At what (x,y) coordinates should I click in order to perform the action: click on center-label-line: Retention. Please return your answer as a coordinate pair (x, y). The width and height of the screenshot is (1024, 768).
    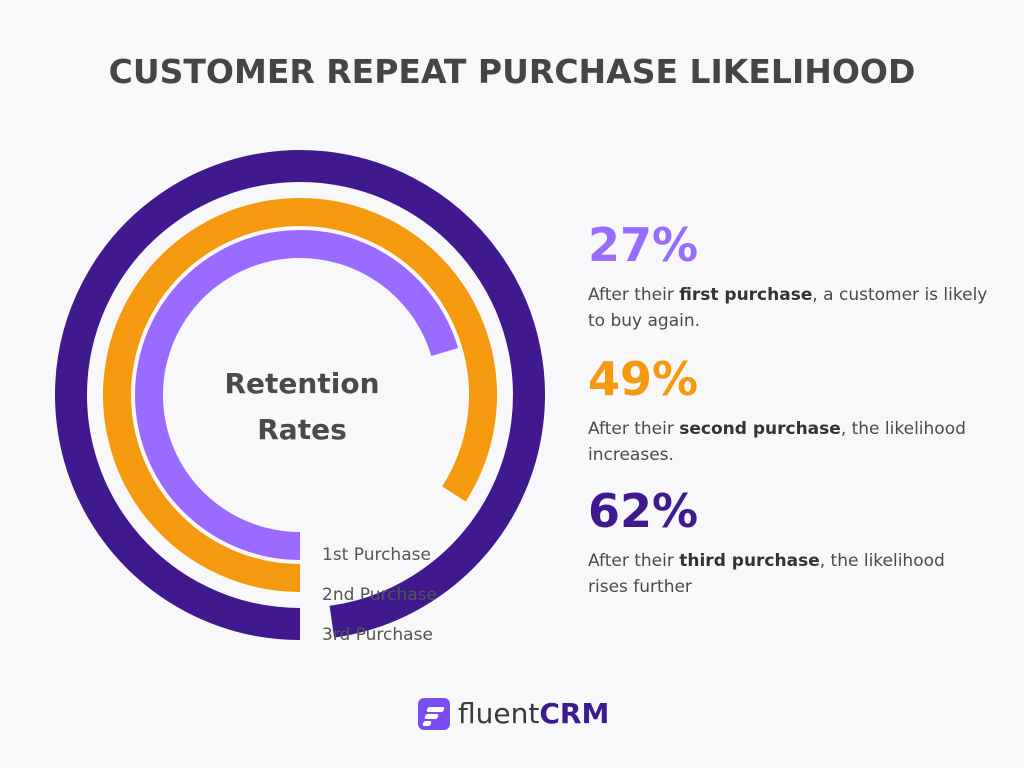
    Looking at the image, I should click on (301, 383).